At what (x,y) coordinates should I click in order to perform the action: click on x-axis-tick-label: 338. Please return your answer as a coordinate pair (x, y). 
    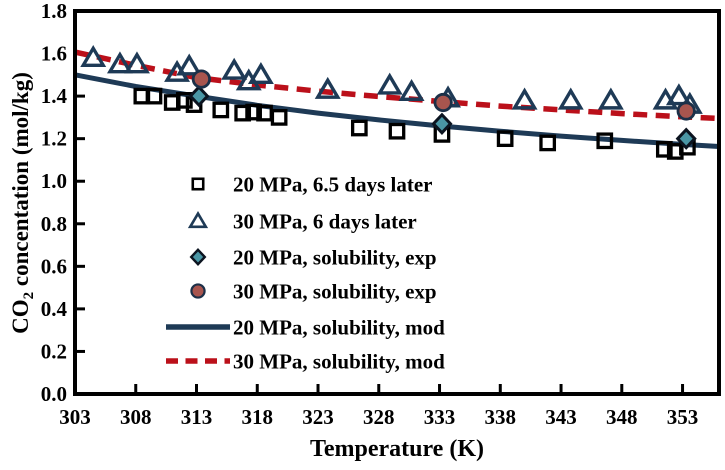
    Looking at the image, I should click on (501, 417).